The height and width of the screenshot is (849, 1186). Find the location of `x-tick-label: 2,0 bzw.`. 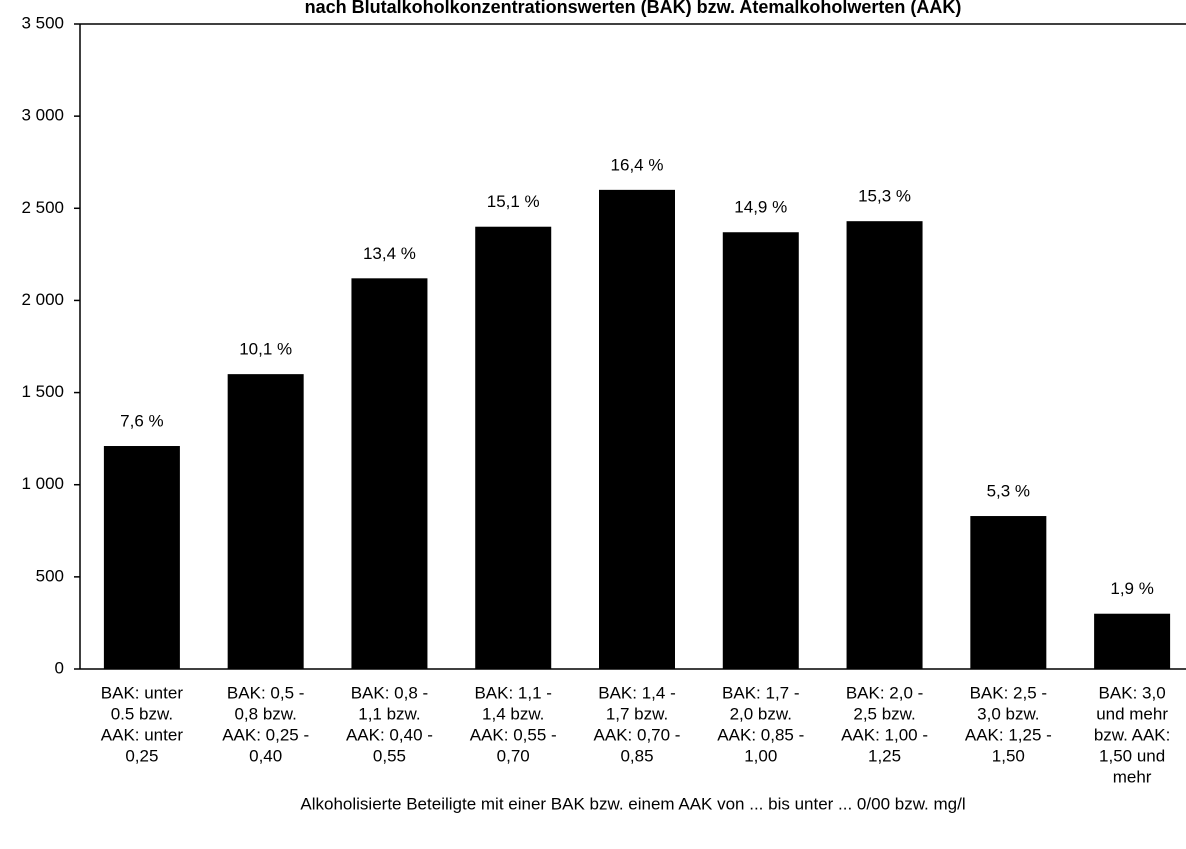

x-tick-label: 2,0 bzw. is located at coordinates (761, 713).